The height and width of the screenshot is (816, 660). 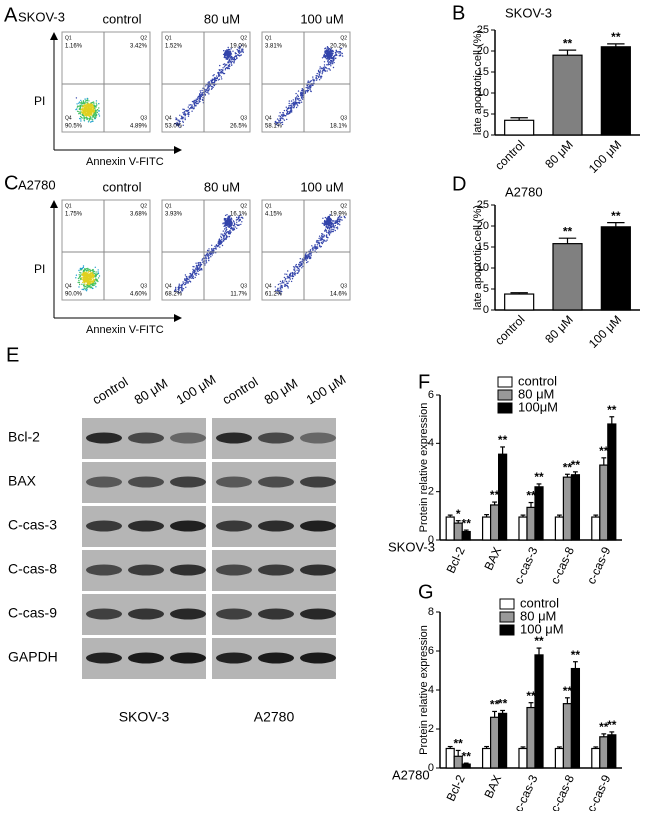 I want to click on y-tick-label: 2, so click(x=431, y=492).